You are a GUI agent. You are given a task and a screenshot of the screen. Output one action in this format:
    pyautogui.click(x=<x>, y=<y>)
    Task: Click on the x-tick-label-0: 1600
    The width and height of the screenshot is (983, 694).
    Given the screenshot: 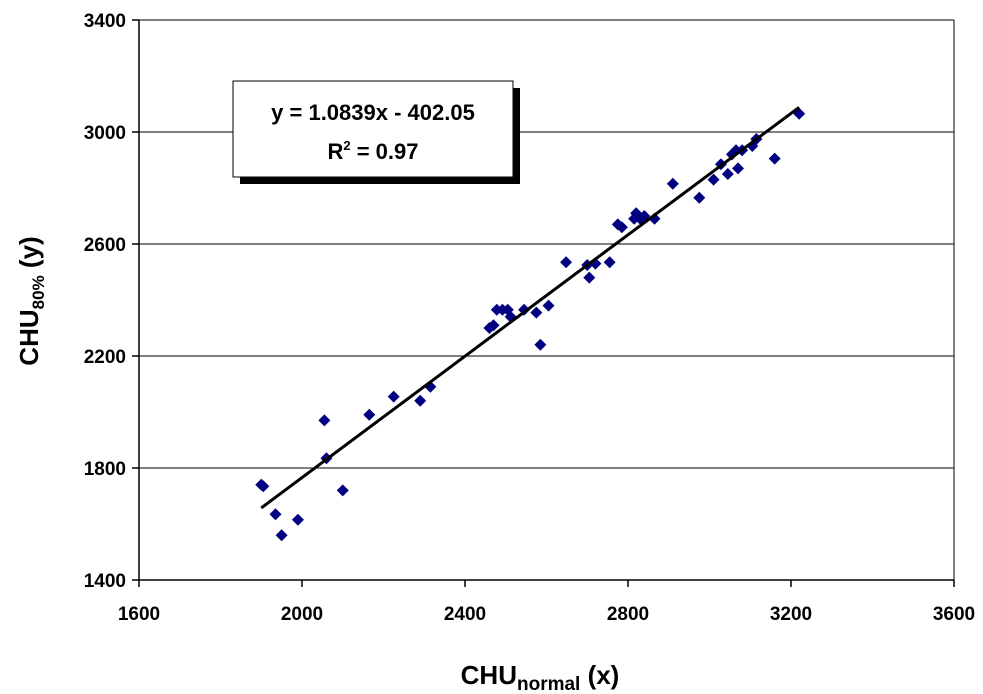 What is the action you would take?
    pyautogui.click(x=139, y=614)
    